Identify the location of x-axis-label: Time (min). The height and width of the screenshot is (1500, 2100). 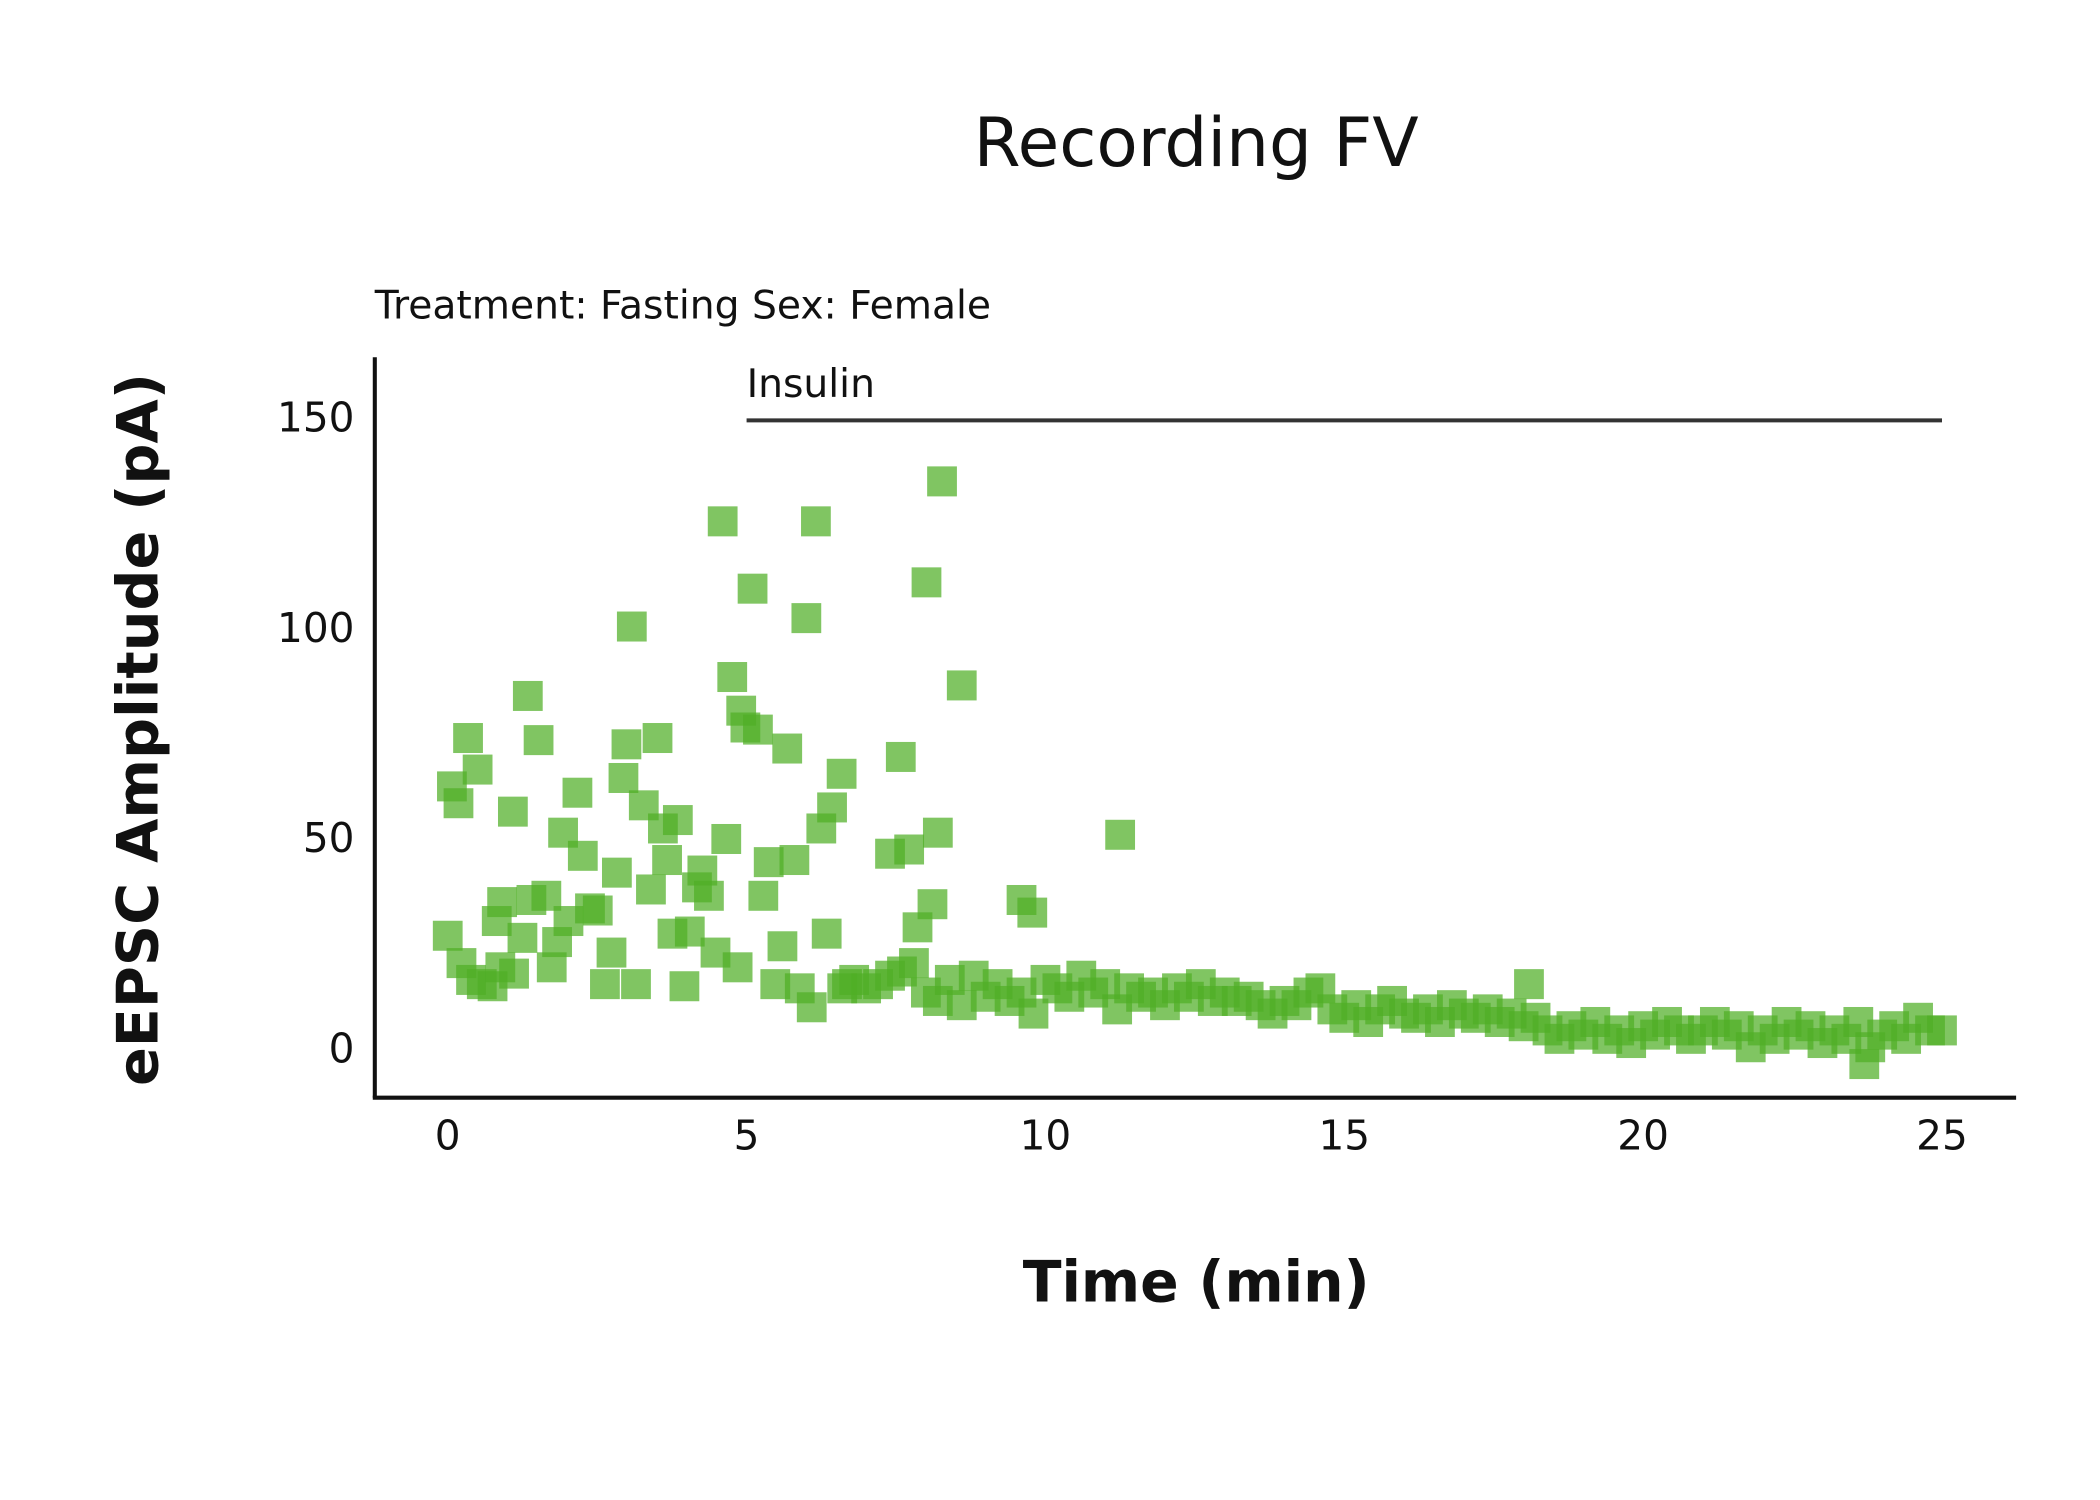
(1196, 1282).